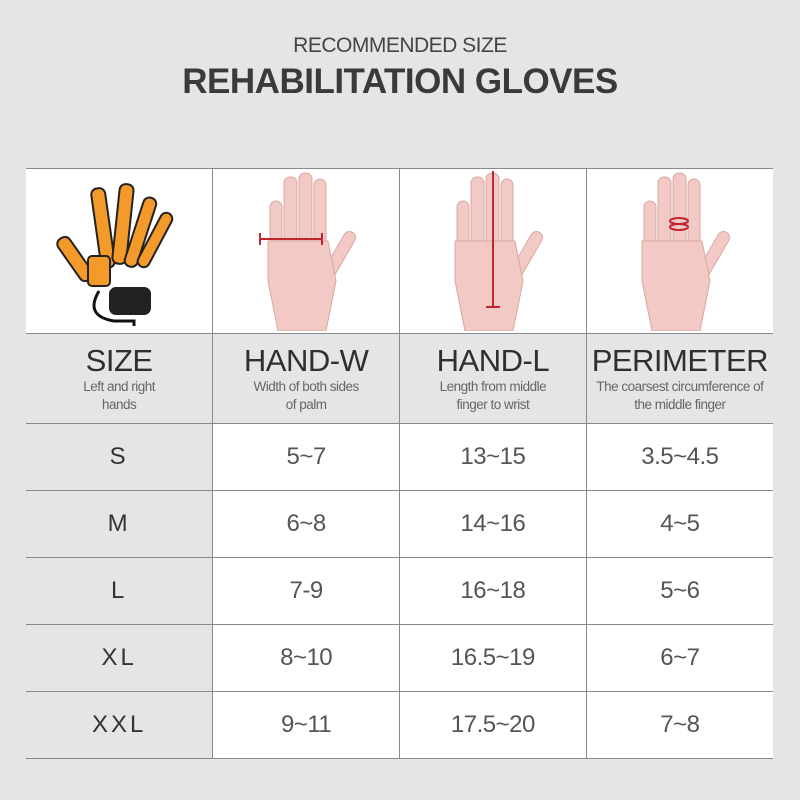  Describe the element at coordinates (306, 360) in the screenshot. I see `column-title: HAND-W` at that location.